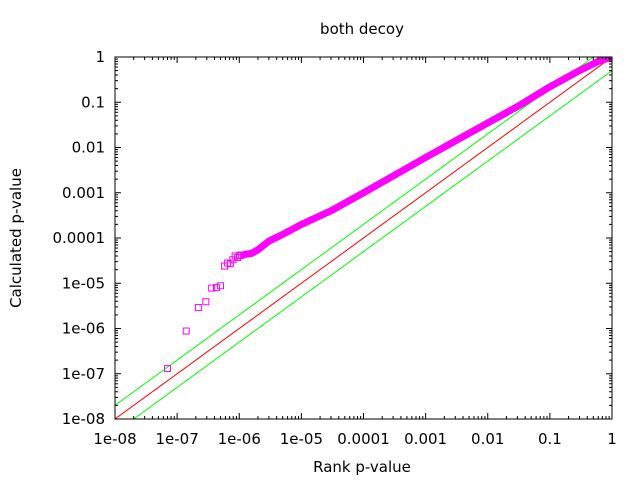  What do you see at coordinates (301, 439) in the screenshot?
I see `x-tick-label: 1e-05` at bounding box center [301, 439].